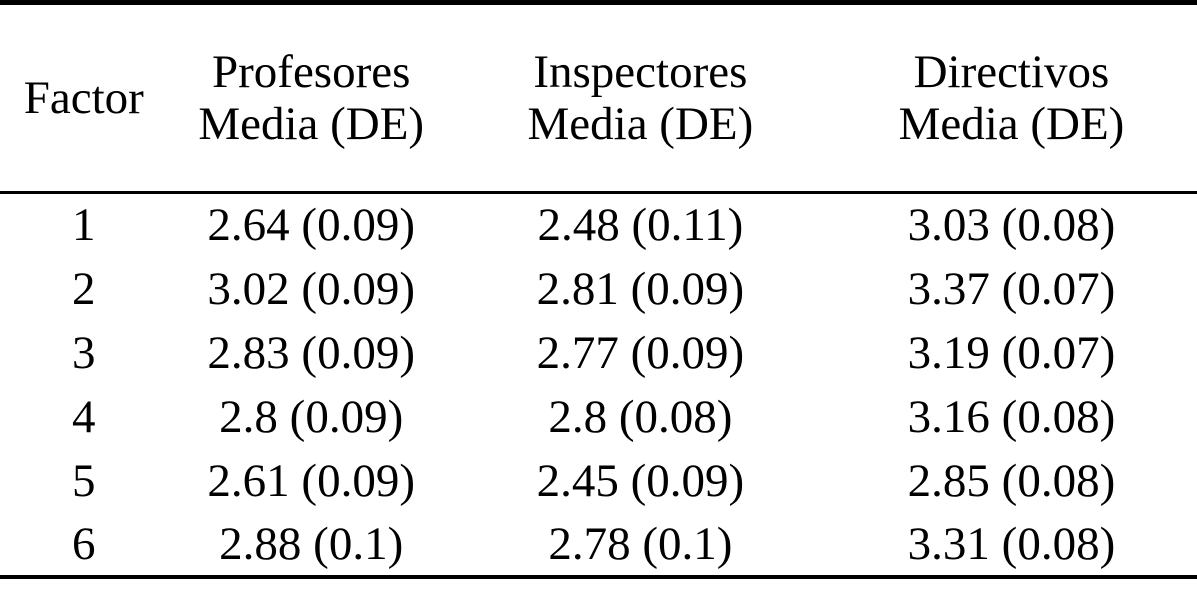 The width and height of the screenshot is (1197, 593). Describe the element at coordinates (640, 225) in the screenshot. I see `mean-sd-cell: 2.48 (0.11)` at that location.